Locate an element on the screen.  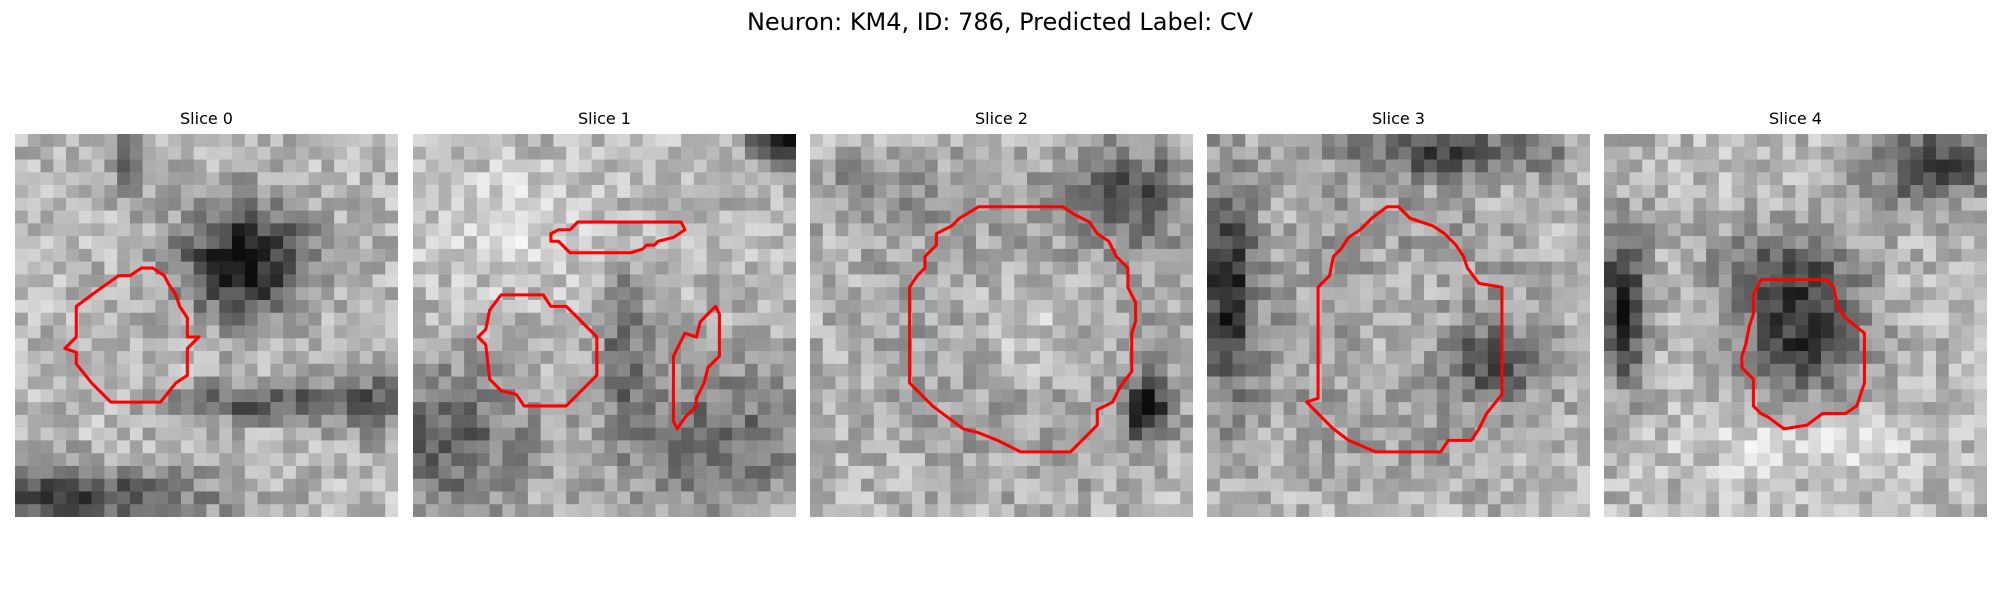
slice-1-image is located at coordinates (604, 325).